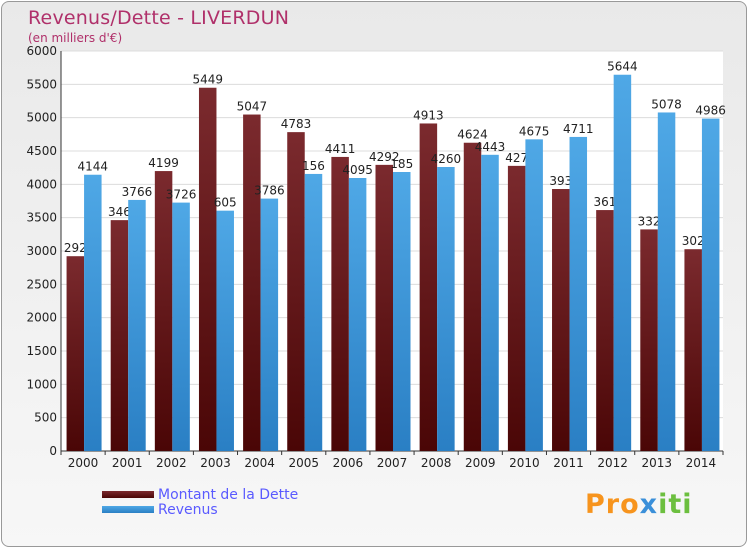  I want to click on data-label-dette: 4411, so click(340, 149).